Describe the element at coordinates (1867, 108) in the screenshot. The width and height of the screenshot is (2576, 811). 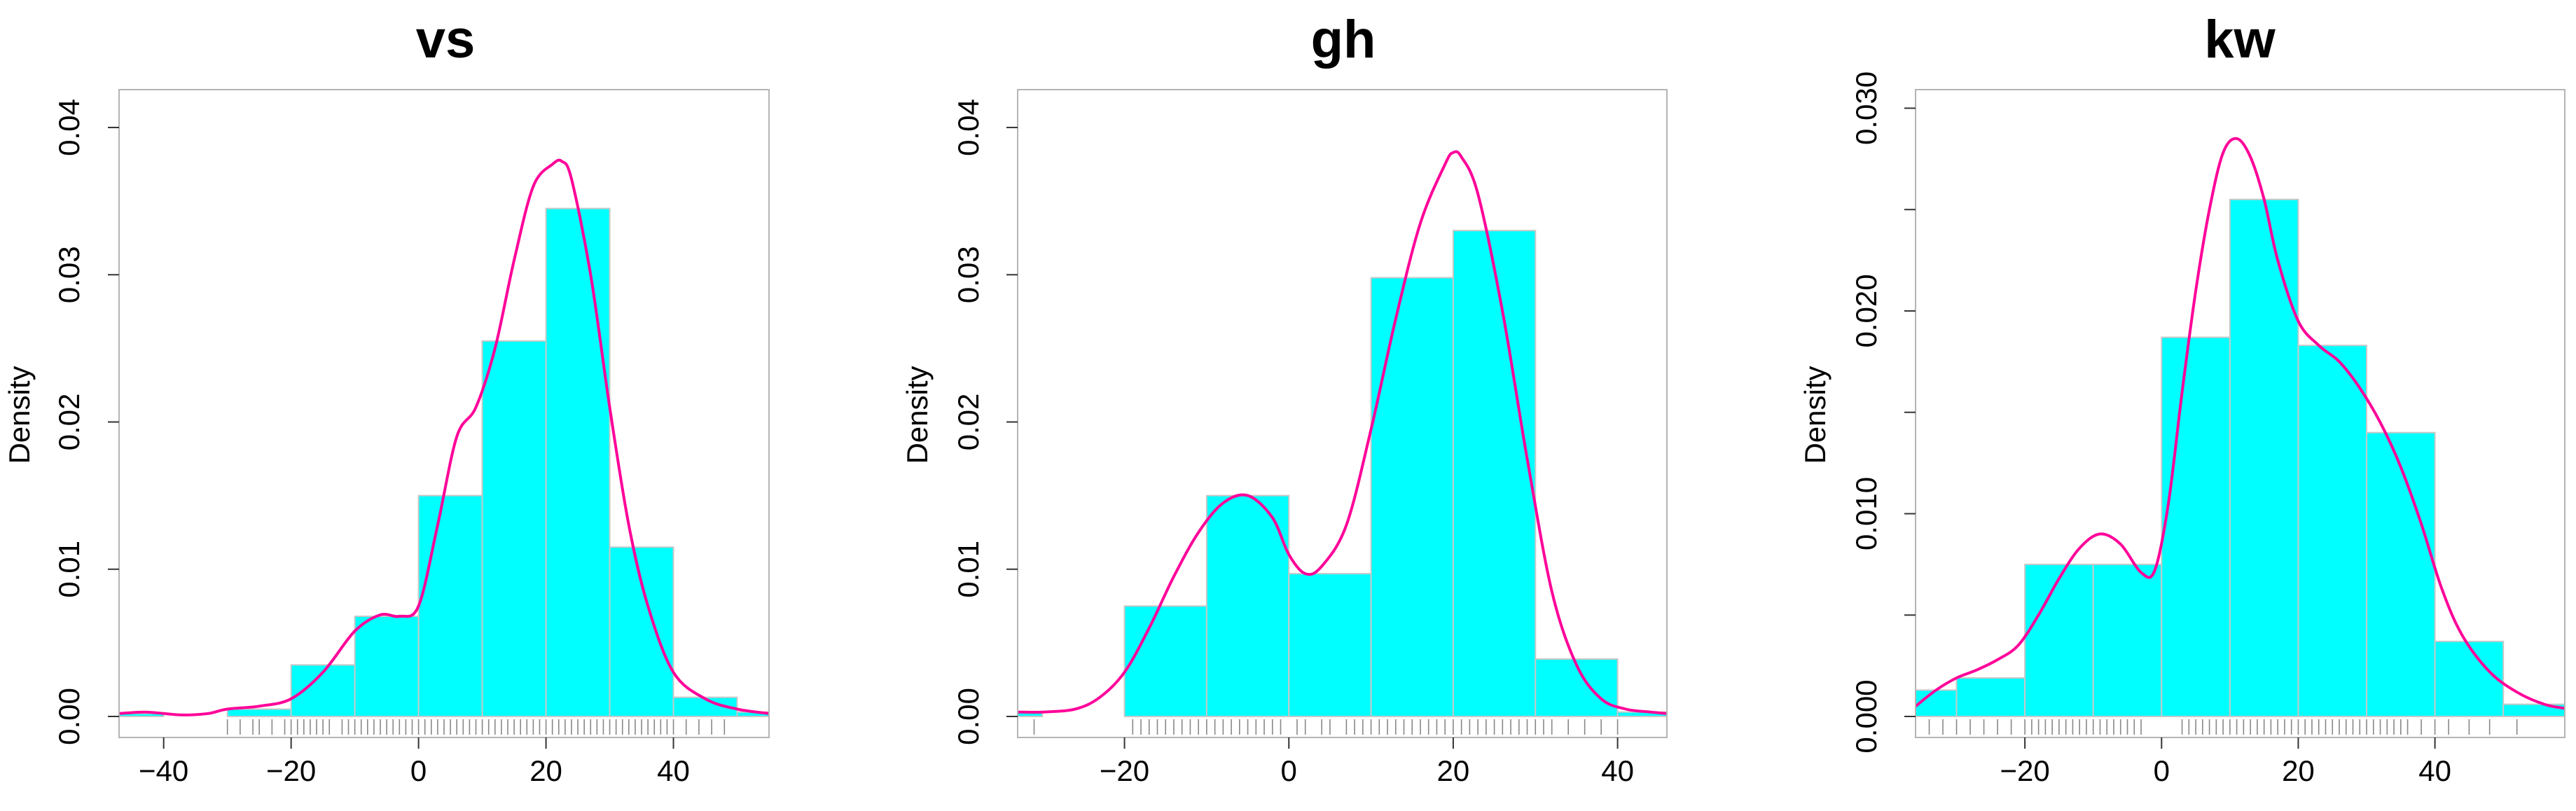
I see `y-tick-label: 0.030` at that location.